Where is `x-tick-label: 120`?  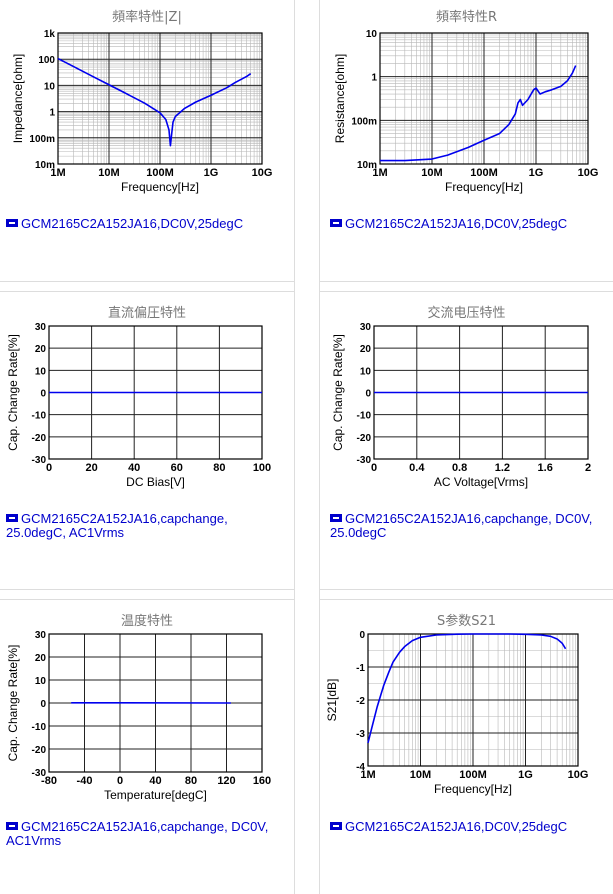 x-tick-label: 120 is located at coordinates (226, 781).